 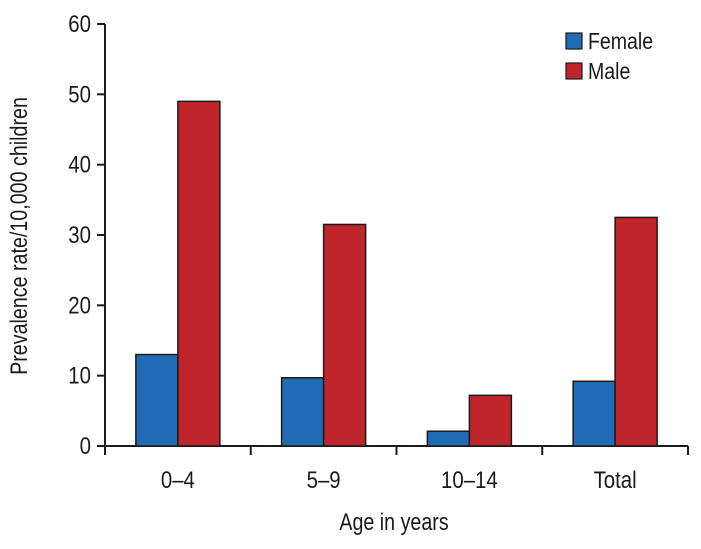 I want to click on y-tick-label: 60, so click(x=79, y=23).